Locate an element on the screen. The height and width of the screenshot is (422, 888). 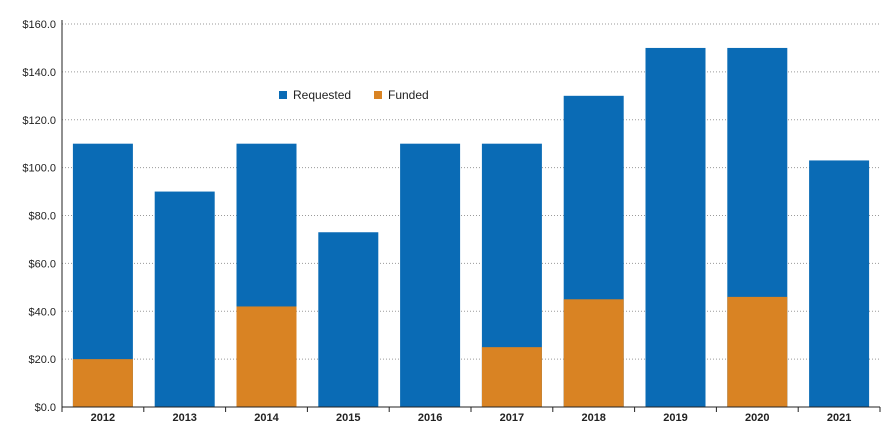
bar-funded-2014 is located at coordinates (266, 356).